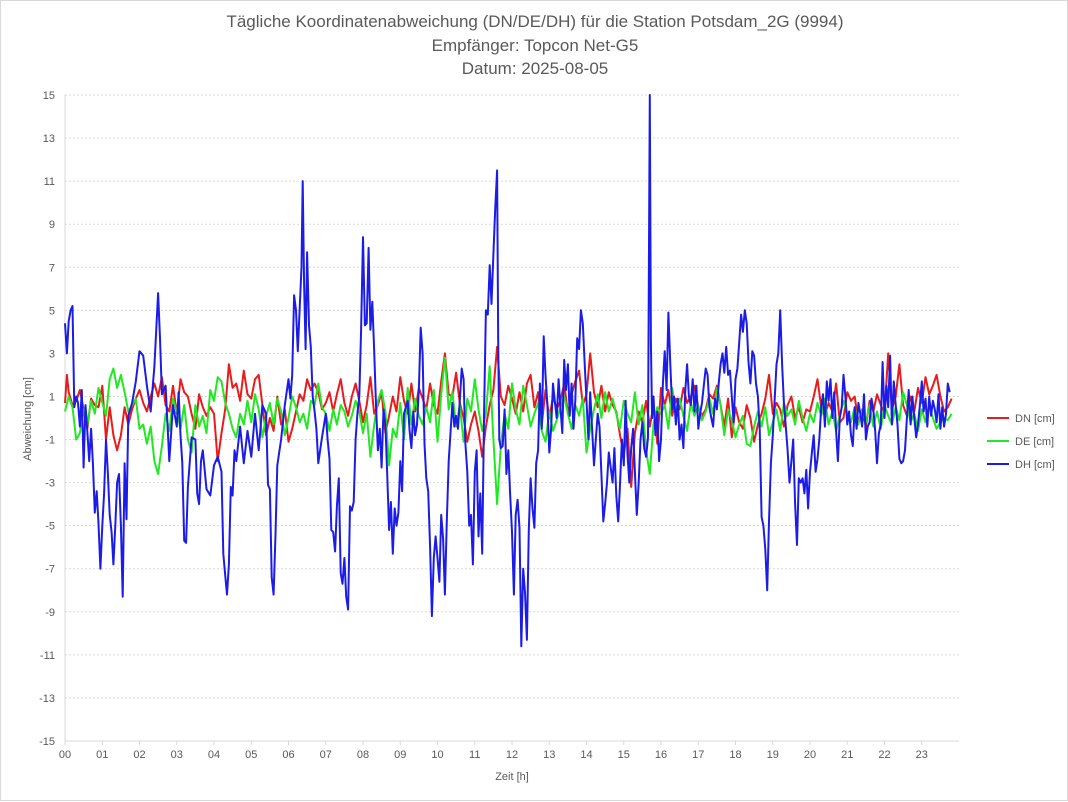  What do you see at coordinates (50, 613) in the screenshot?
I see `y-tick-label: -9` at bounding box center [50, 613].